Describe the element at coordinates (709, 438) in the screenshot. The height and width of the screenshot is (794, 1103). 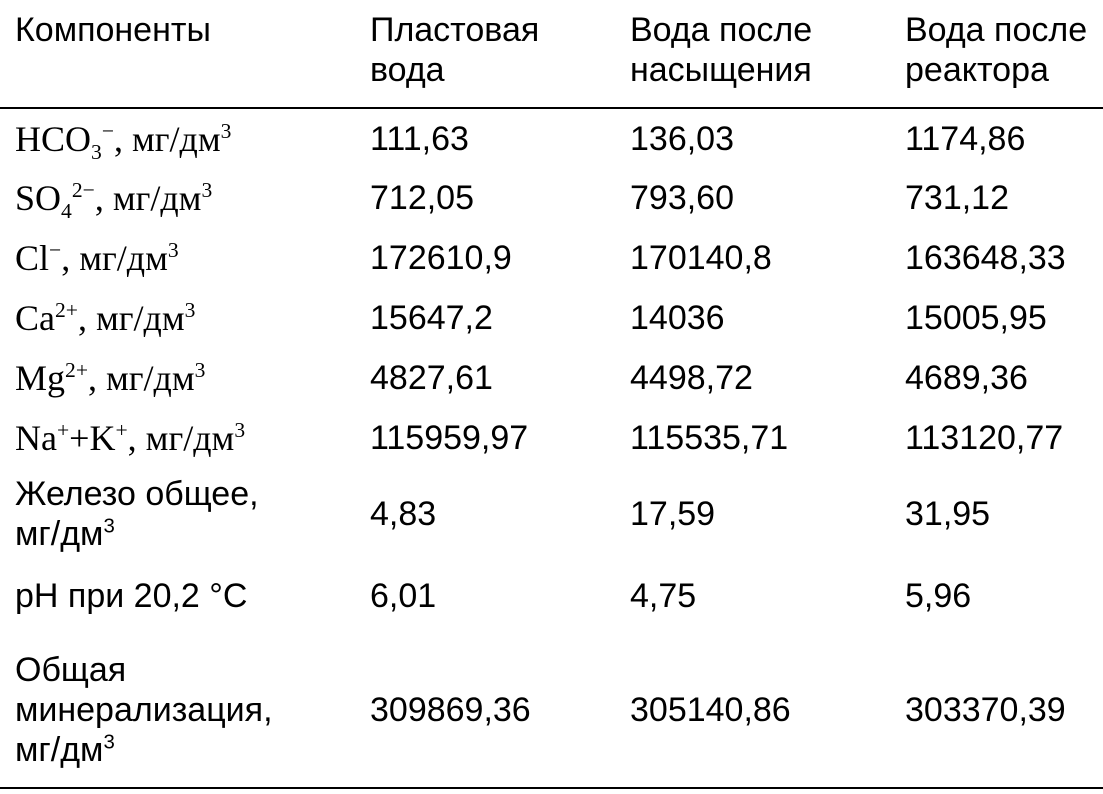
I see `value-cell: 115535,71` at that location.